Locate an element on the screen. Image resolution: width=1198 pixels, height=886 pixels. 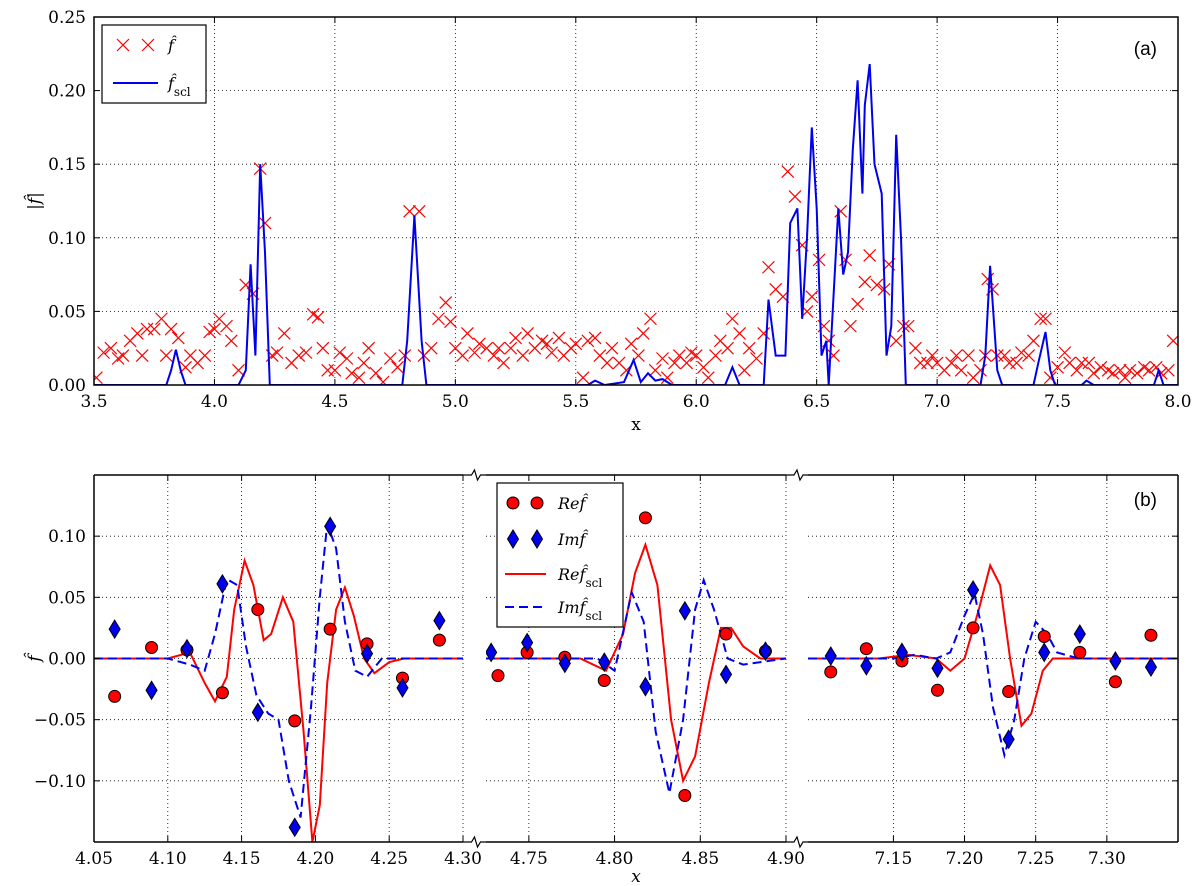
x-tick-label-a: 4.5 is located at coordinates (334, 402).